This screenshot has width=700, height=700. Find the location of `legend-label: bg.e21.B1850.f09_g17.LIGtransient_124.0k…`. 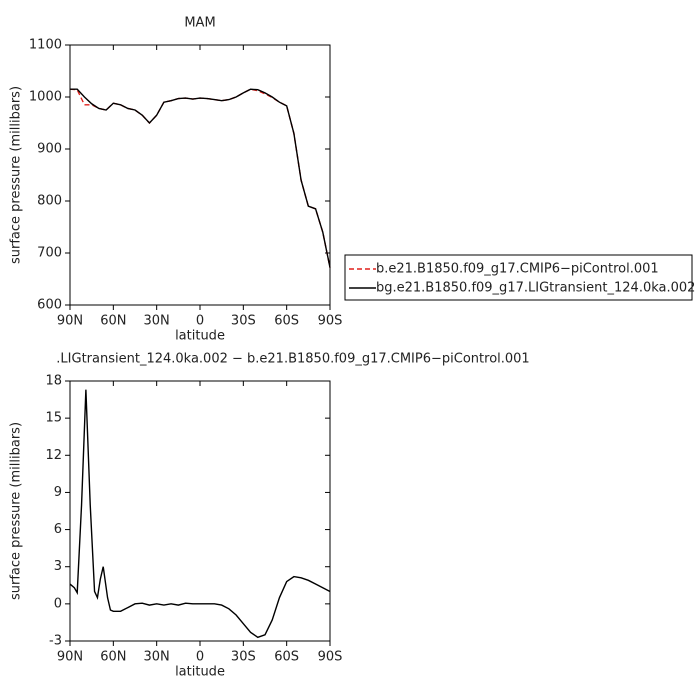

legend-label: bg.e21.B1850.f09_g17.LIGtransient_124.0k… is located at coordinates (535, 288).